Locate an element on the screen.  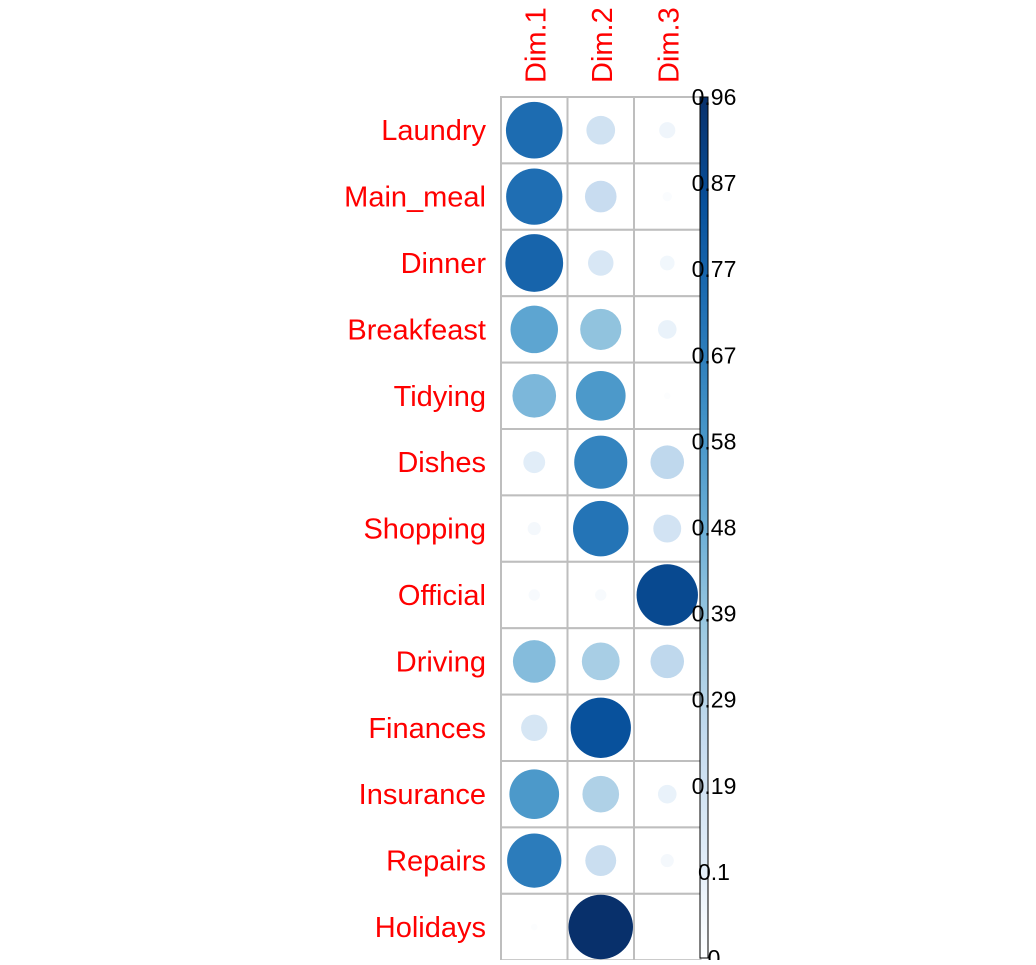
row-label: Holidays is located at coordinates (430, 928).